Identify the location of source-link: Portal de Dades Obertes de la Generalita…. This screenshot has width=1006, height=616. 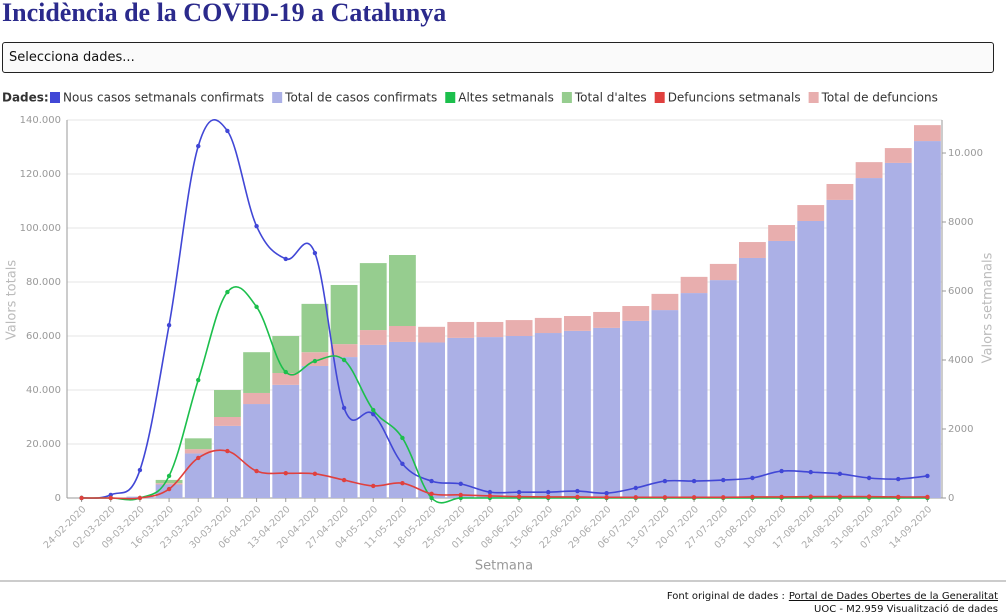
(893, 596).